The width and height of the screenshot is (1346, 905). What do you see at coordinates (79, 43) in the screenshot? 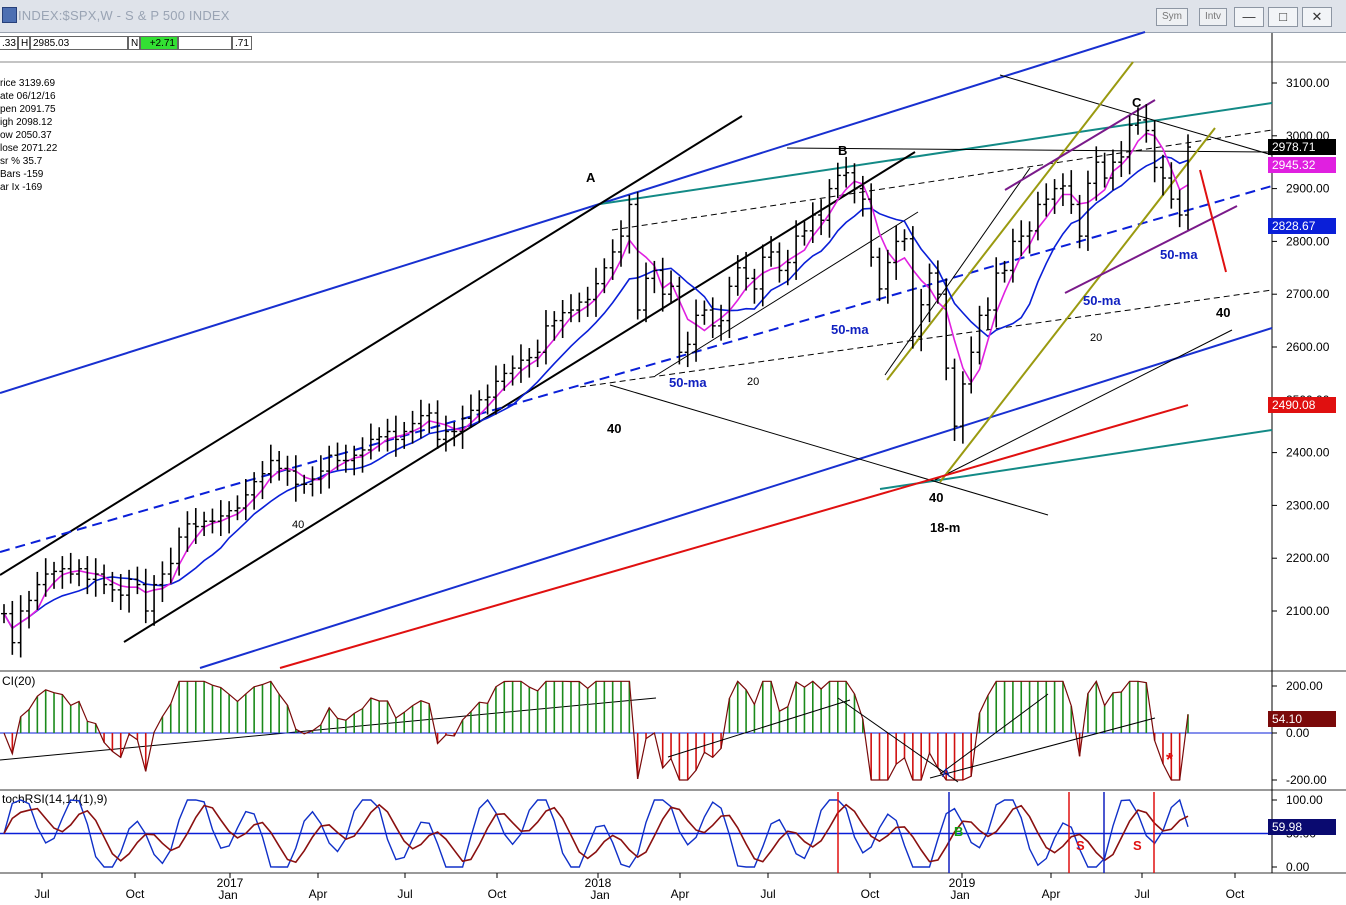
I see `quote-h-value: 2985.03` at bounding box center [79, 43].